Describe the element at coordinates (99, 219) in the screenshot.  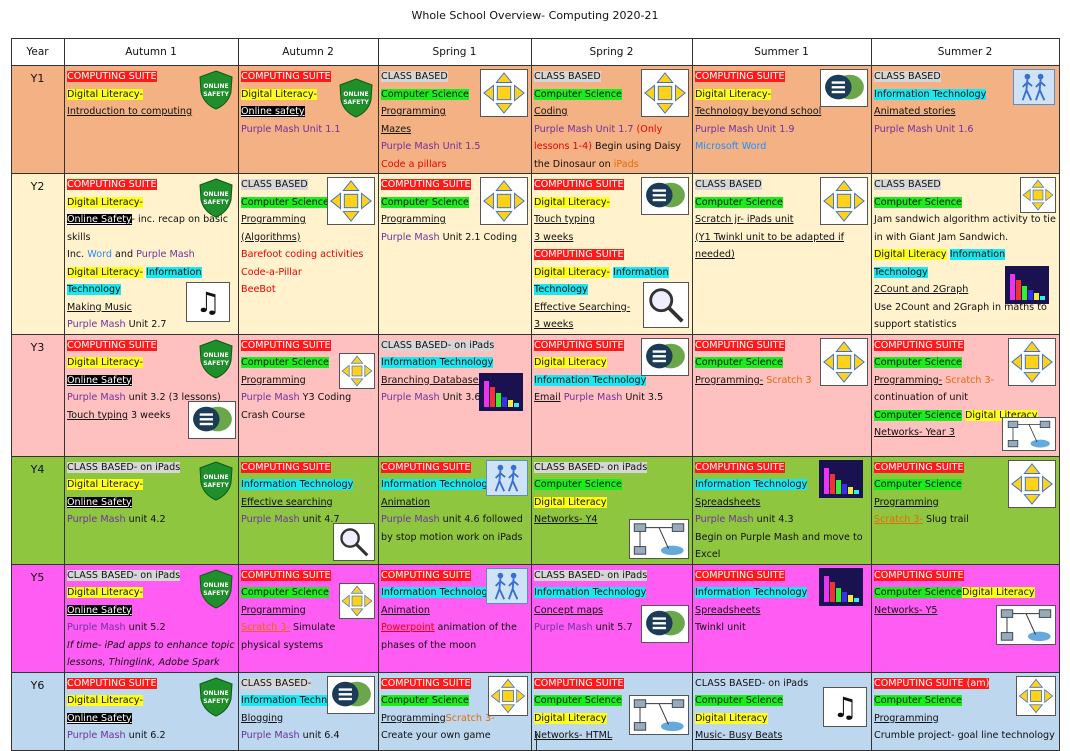
I see `topic-label: Online Safety` at that location.